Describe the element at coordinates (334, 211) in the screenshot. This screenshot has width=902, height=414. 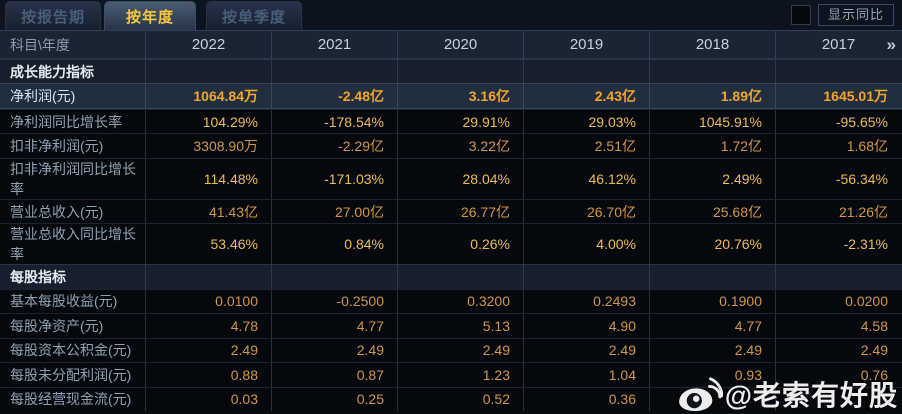
I see `value-cell: 27.00亿` at that location.